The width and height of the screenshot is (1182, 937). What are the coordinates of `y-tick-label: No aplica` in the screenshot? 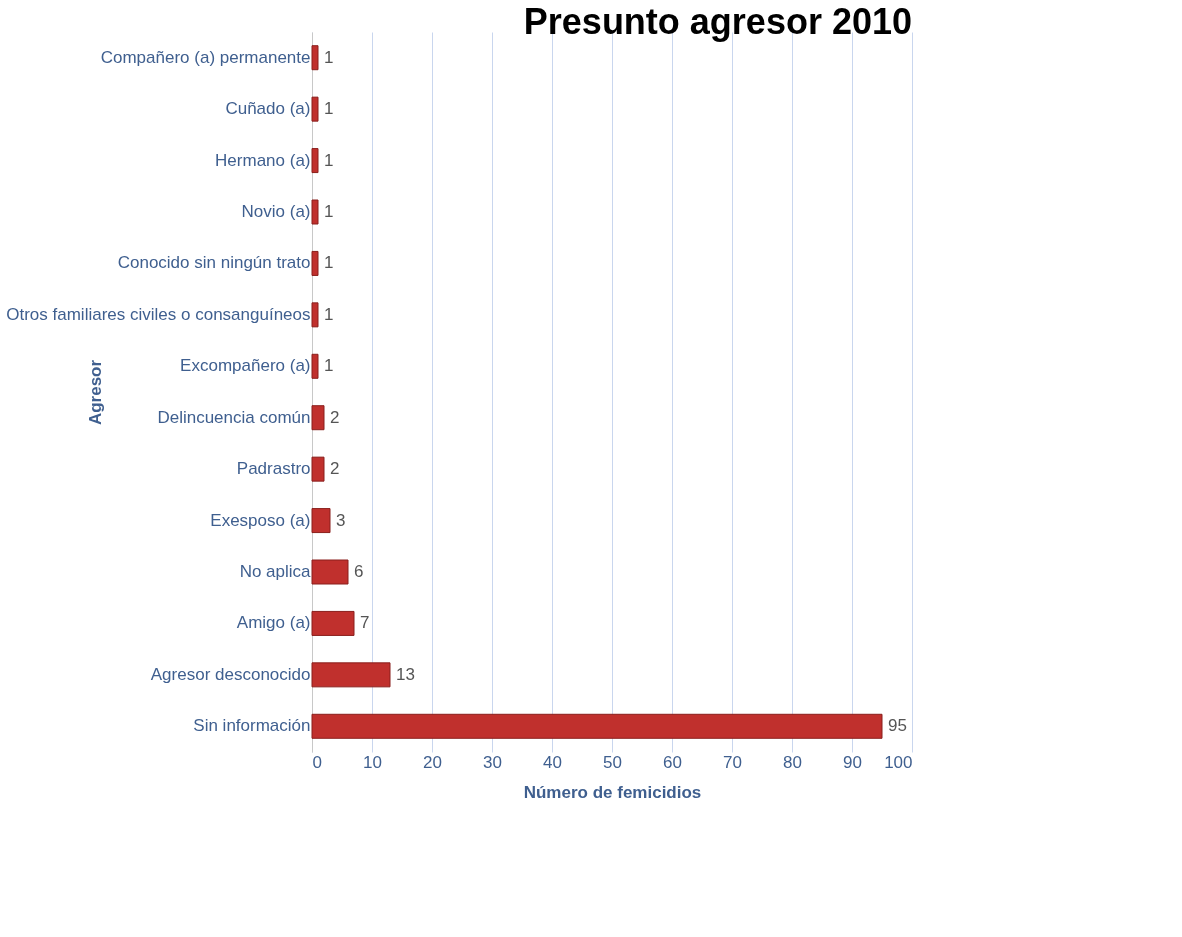 It's located at (275, 571).